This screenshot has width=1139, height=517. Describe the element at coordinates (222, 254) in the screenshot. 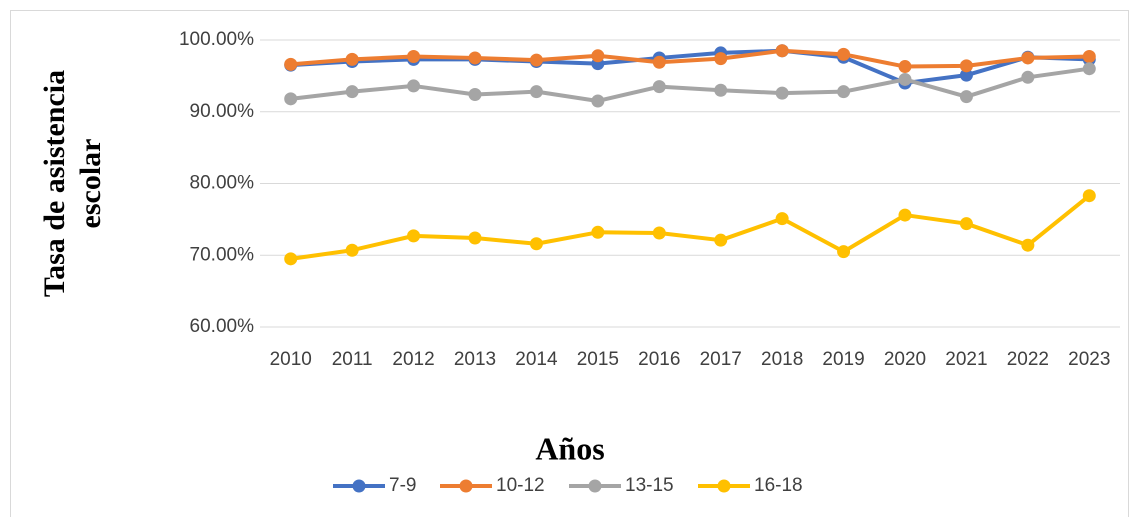

I see `y-tick-label: 70.00%` at that location.